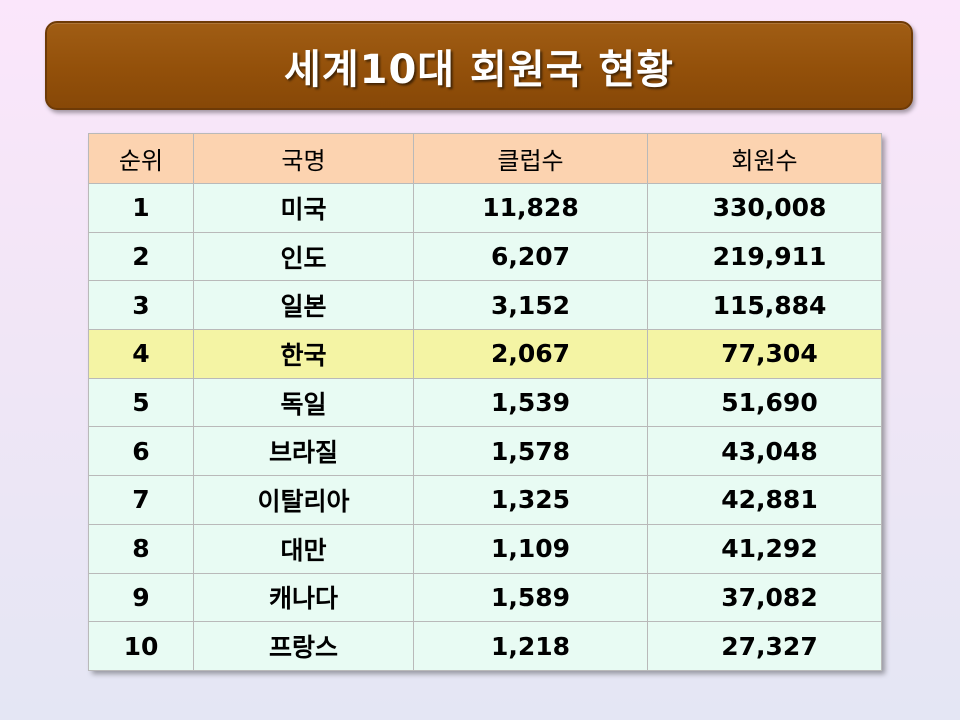 The width and height of the screenshot is (960, 720). What do you see at coordinates (764, 256) in the screenshot?
I see `cell-members: 219,911` at bounding box center [764, 256].